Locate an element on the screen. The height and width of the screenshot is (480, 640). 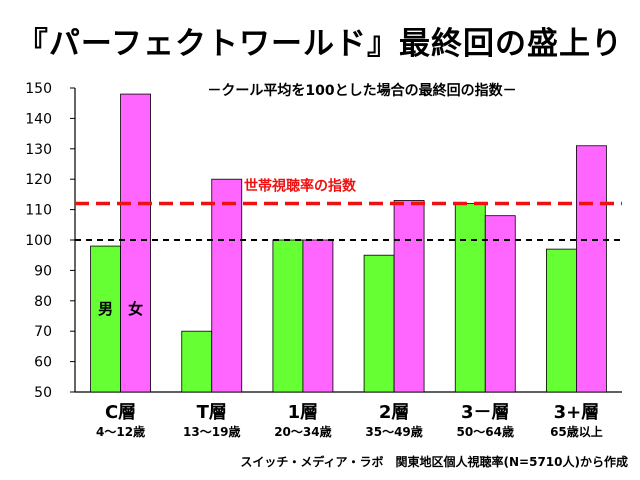
y-tick-label: 120 is located at coordinates (38, 180).